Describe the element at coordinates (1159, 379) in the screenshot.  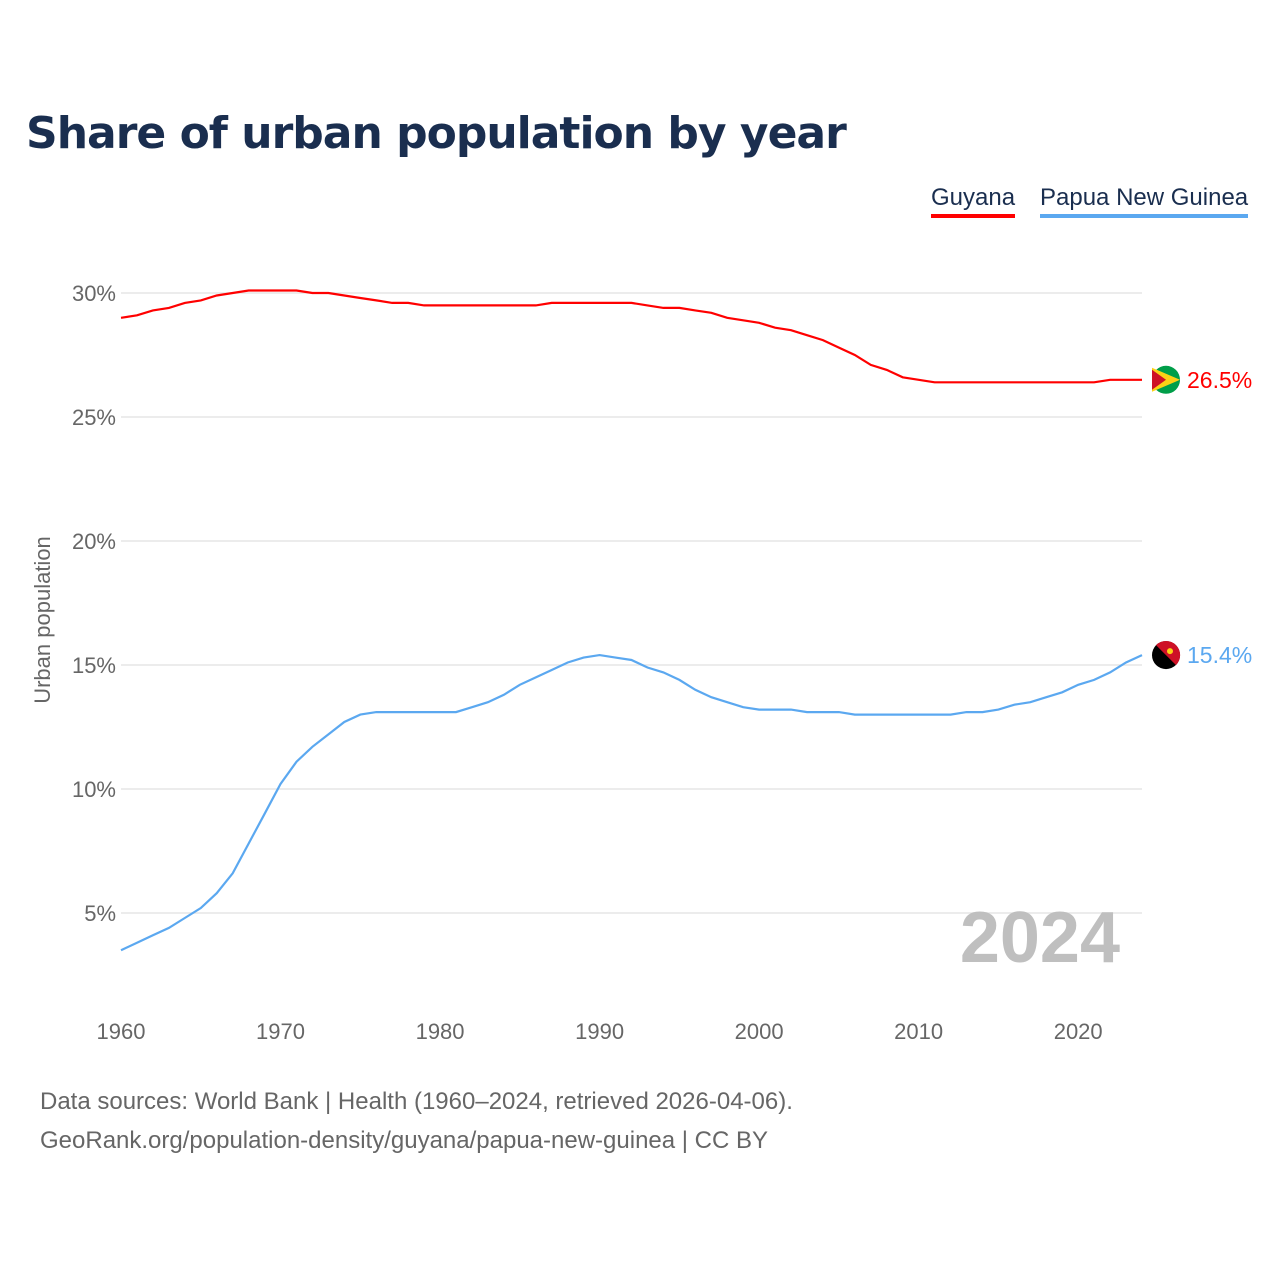
I see `guyana-flag-icon` at that location.